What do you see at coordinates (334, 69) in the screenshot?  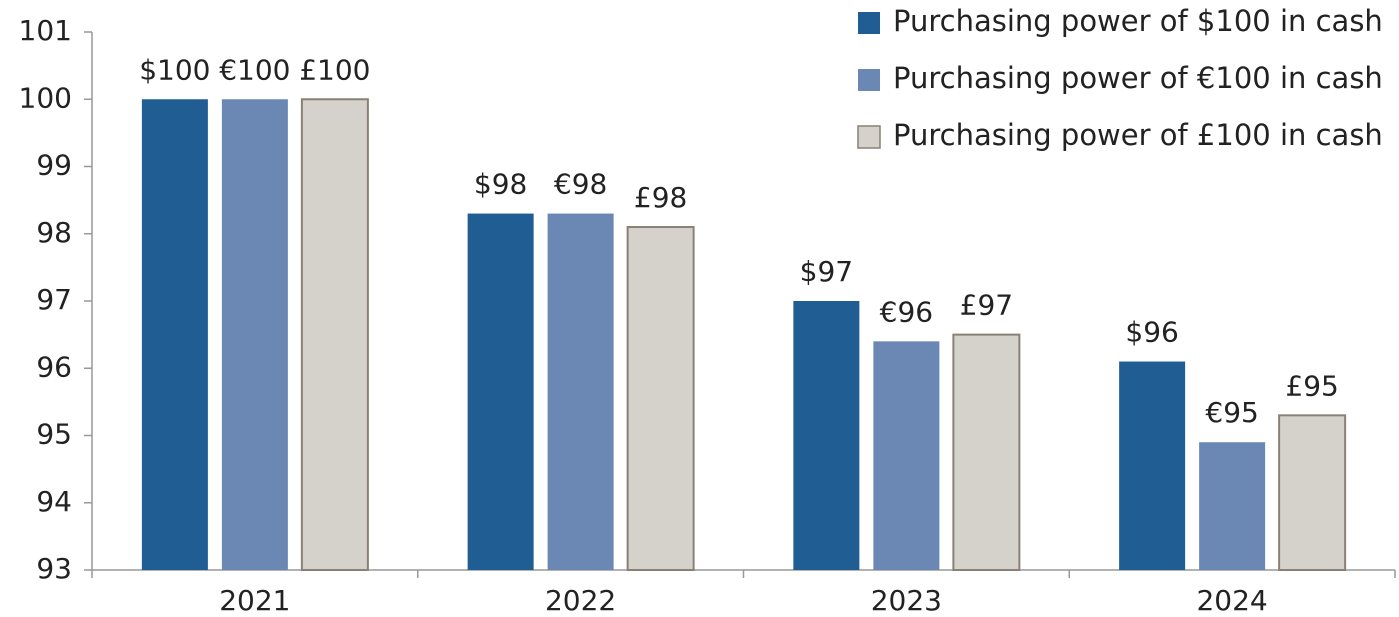 I see `value-label: £100` at bounding box center [334, 69].